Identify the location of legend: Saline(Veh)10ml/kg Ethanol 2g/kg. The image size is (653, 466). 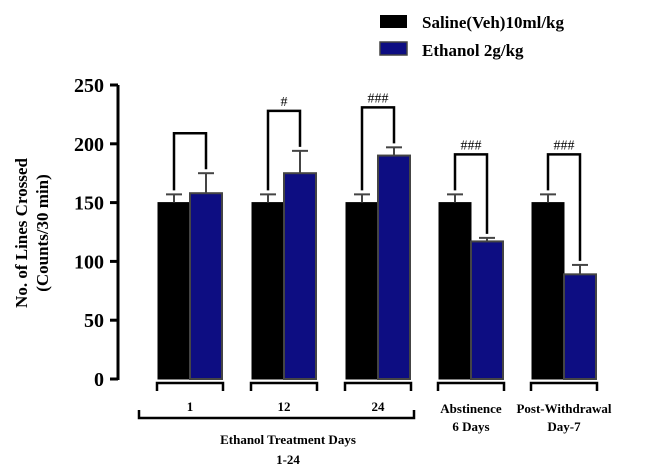
(472, 36).